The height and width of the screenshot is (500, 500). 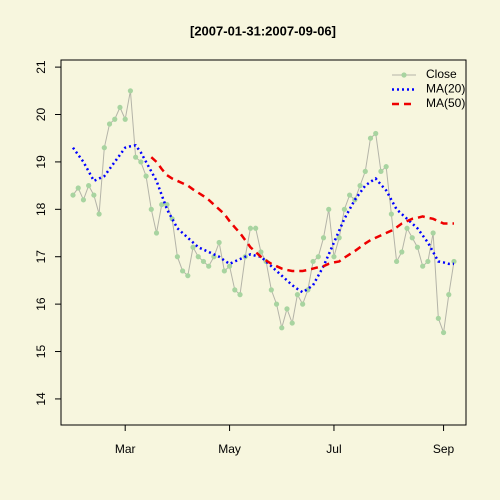 I want to click on y-tick-label: 14, so click(x=41, y=399).